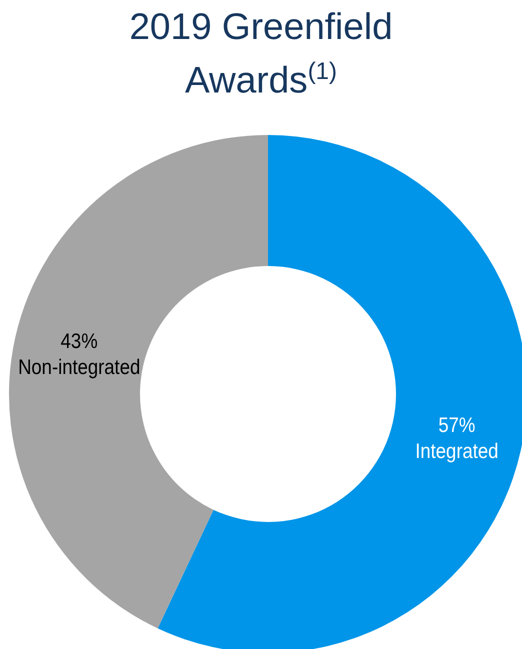 The height and width of the screenshot is (649, 522). Describe the element at coordinates (456, 452) in the screenshot. I see `slice-label: Integrated` at that location.